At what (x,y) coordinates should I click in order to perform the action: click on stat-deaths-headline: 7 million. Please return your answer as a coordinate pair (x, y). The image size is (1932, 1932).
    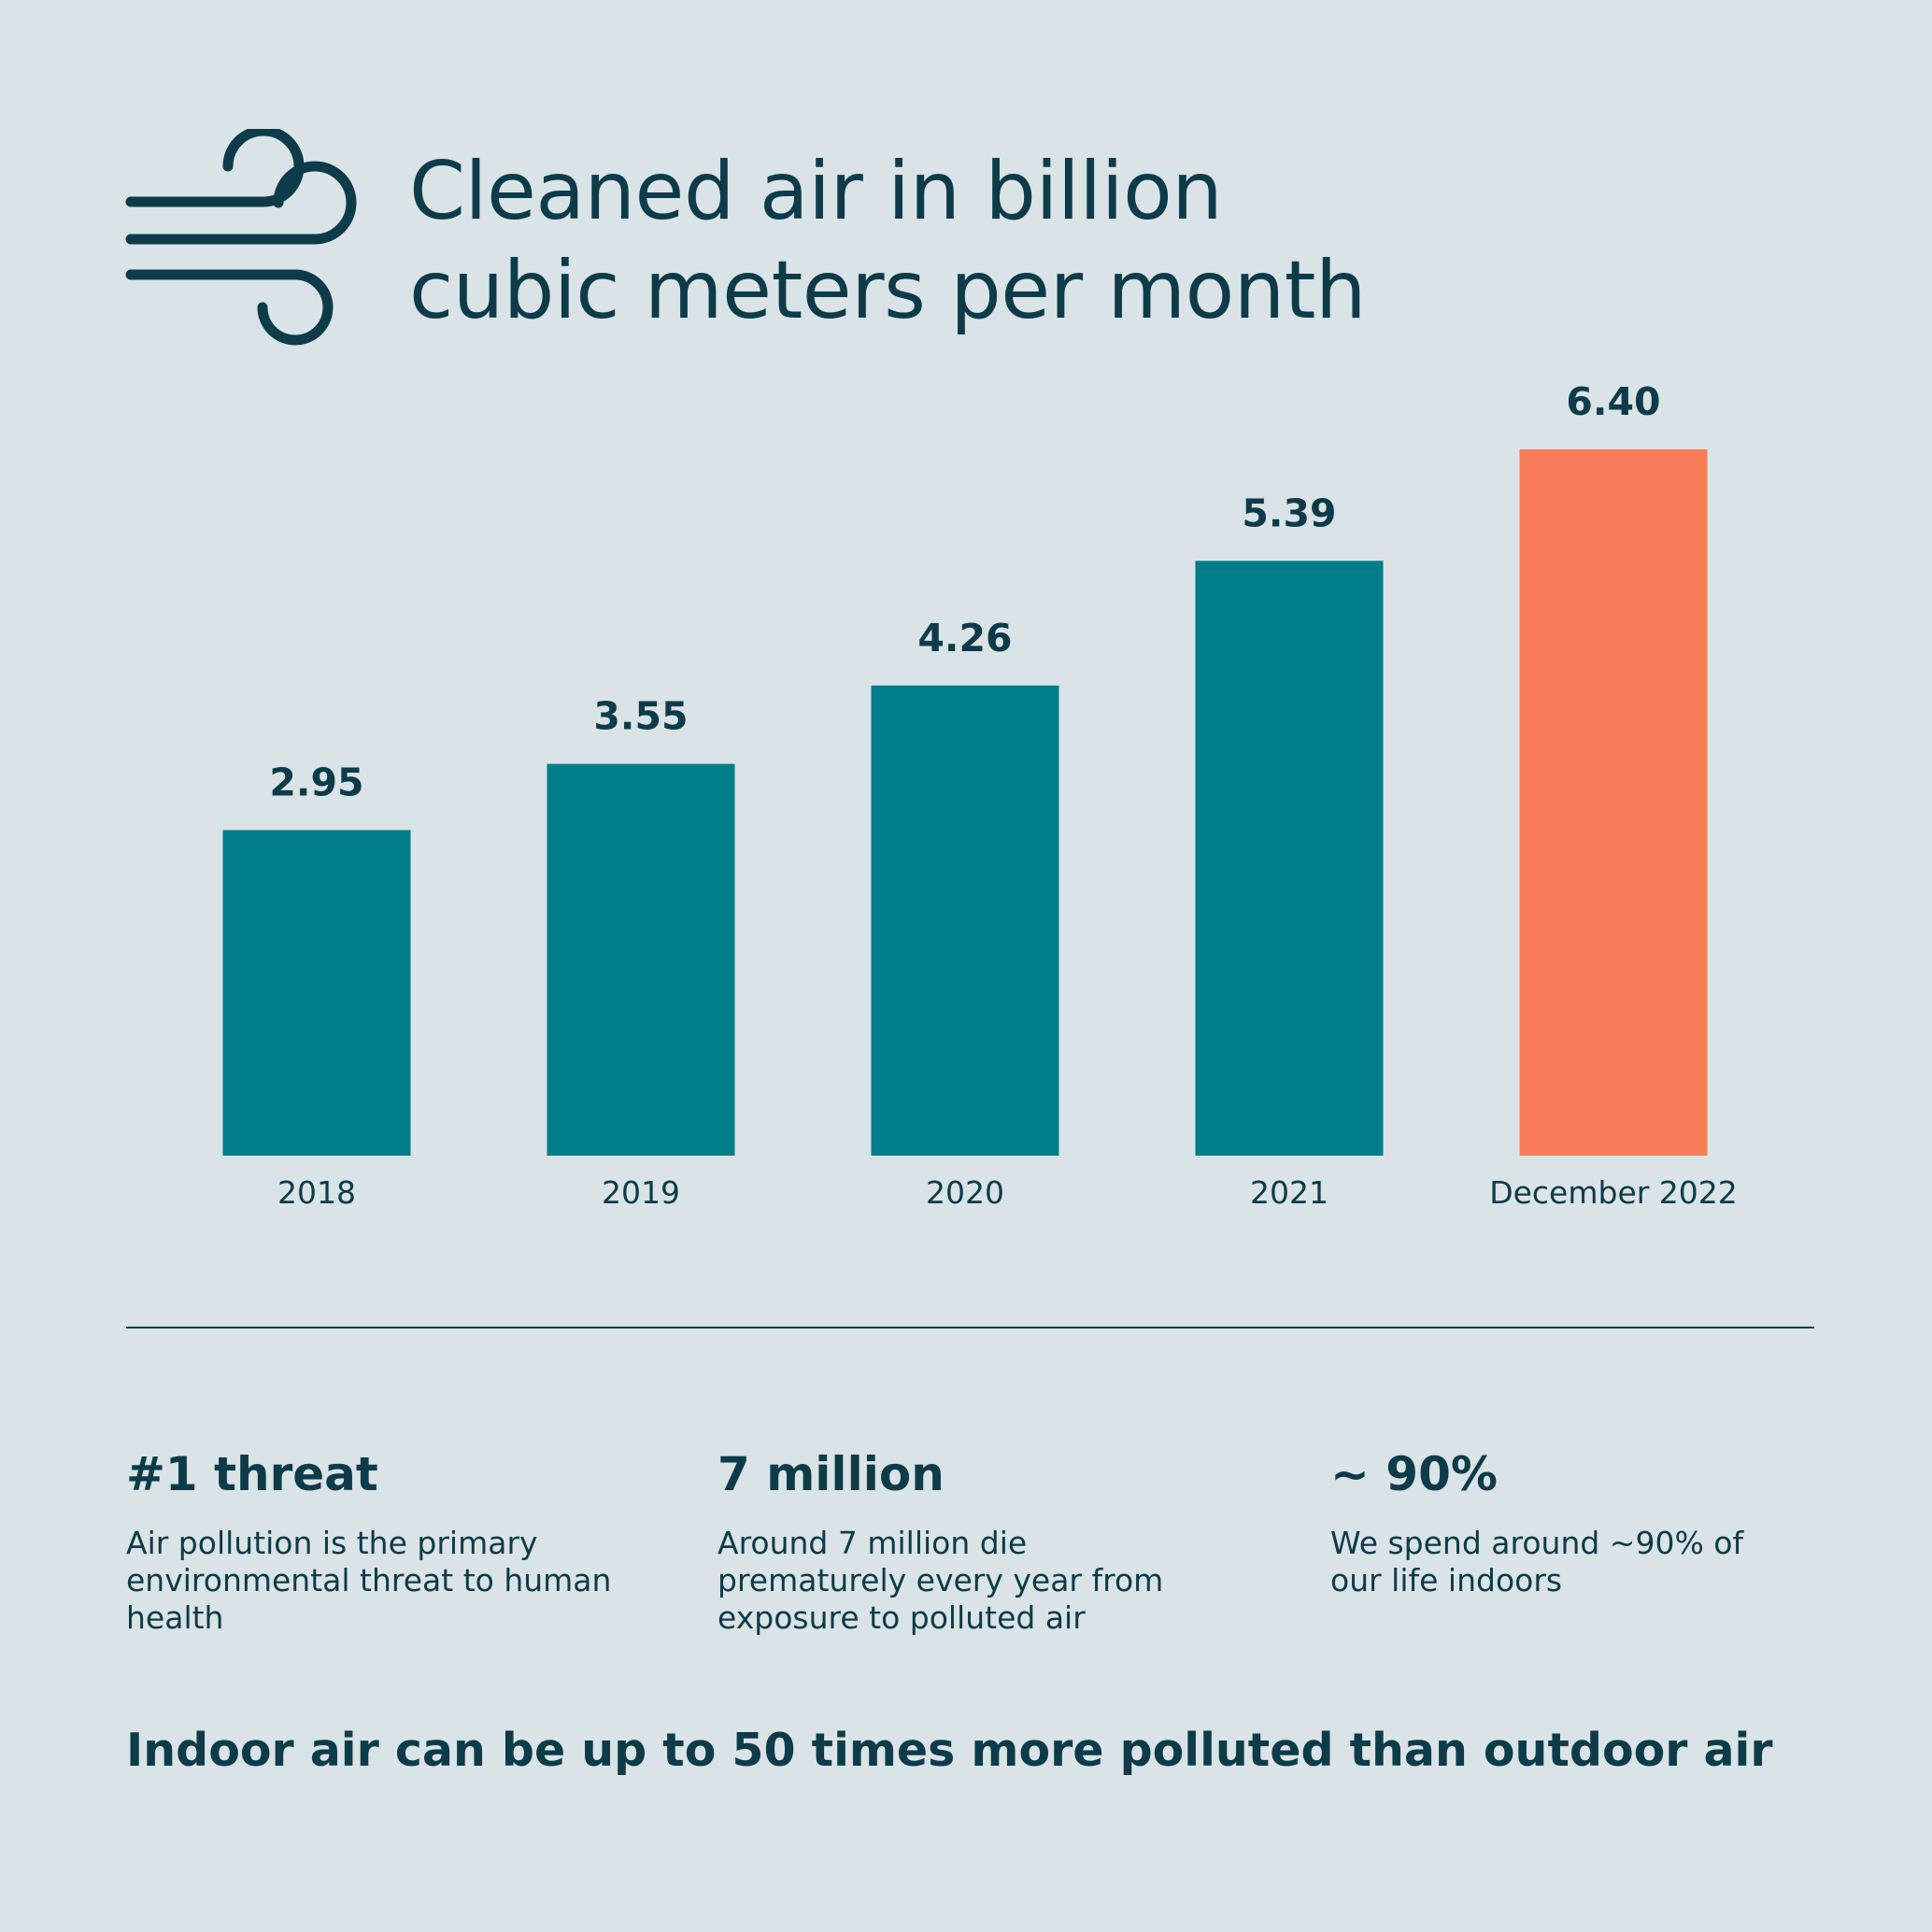
    Looking at the image, I should click on (831, 1474).